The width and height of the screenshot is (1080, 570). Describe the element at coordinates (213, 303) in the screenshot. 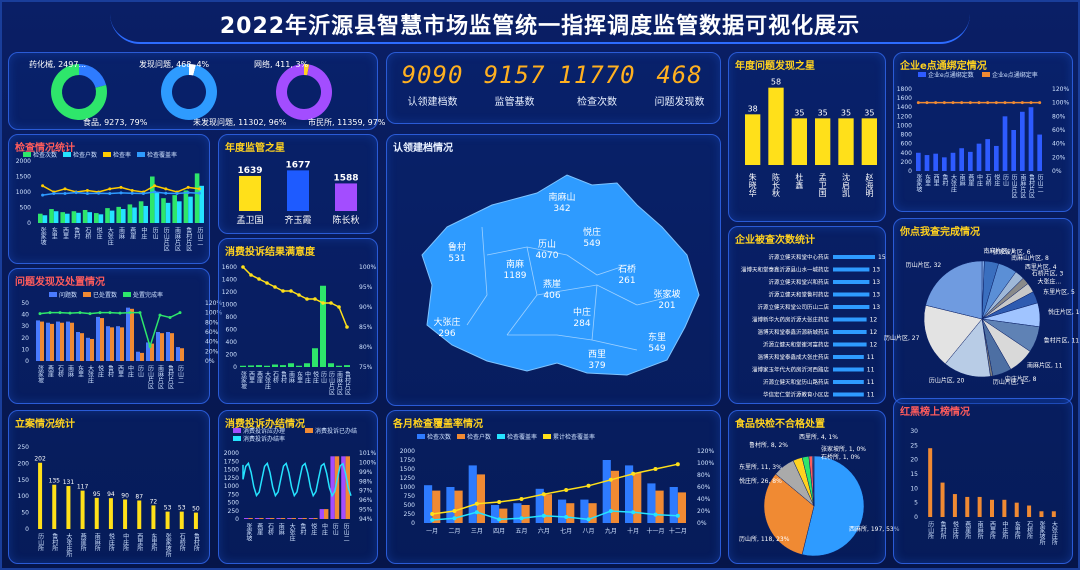

I see `y-tick-label: 120%` at that location.